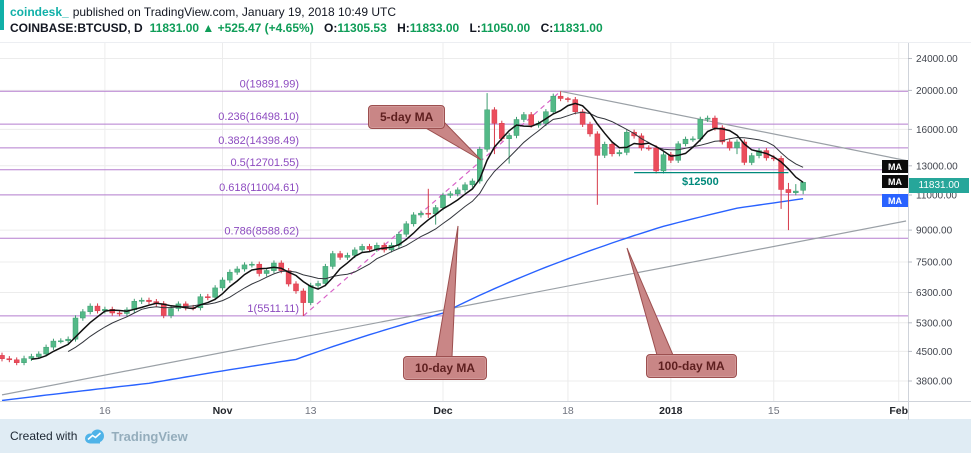 This screenshot has width=971, height=453. I want to click on open-label: O:, so click(331, 28).